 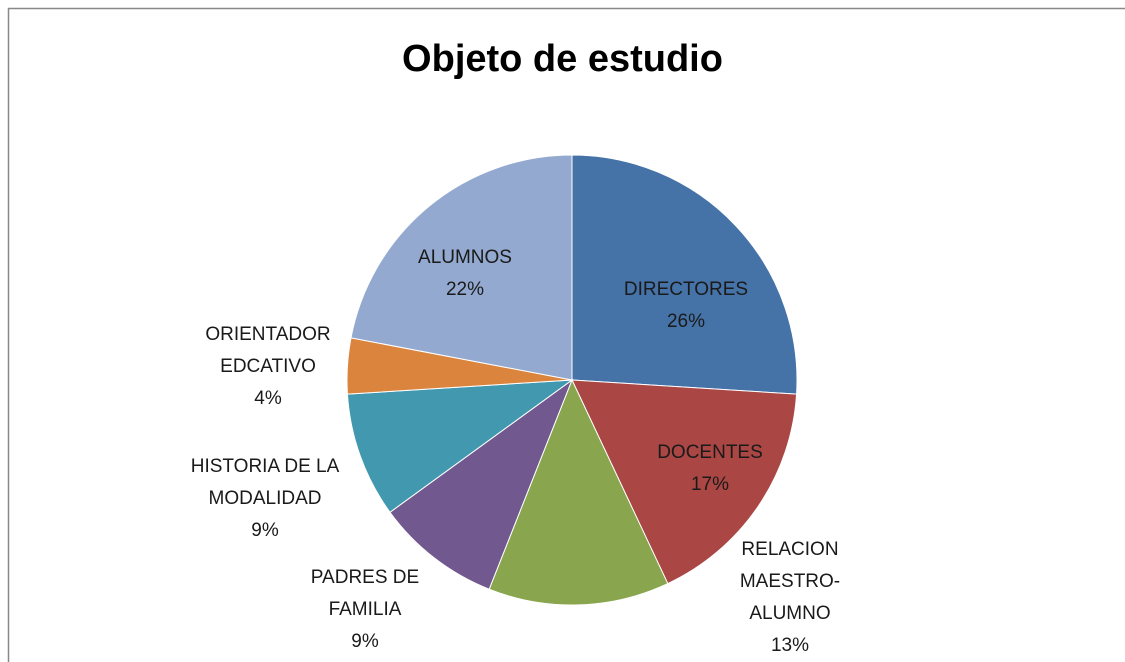 I want to click on category-label: RELACION MAESTRO-ALUMNO, so click(x=790, y=581).